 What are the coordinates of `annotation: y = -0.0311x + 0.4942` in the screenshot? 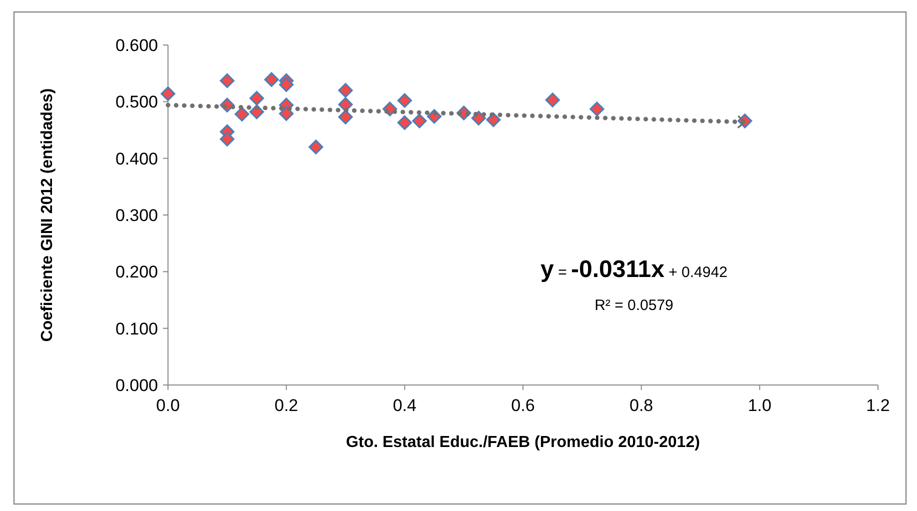 It's located at (634, 269).